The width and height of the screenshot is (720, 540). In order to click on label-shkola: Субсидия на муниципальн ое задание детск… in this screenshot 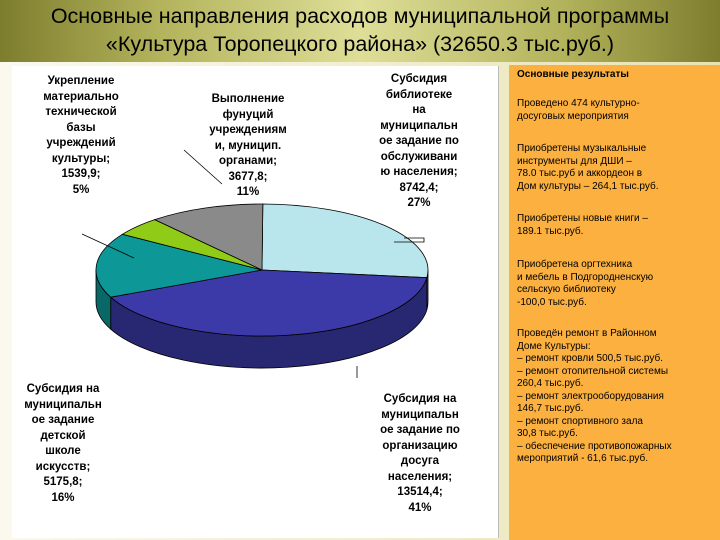, I will do `click(63, 443)`.